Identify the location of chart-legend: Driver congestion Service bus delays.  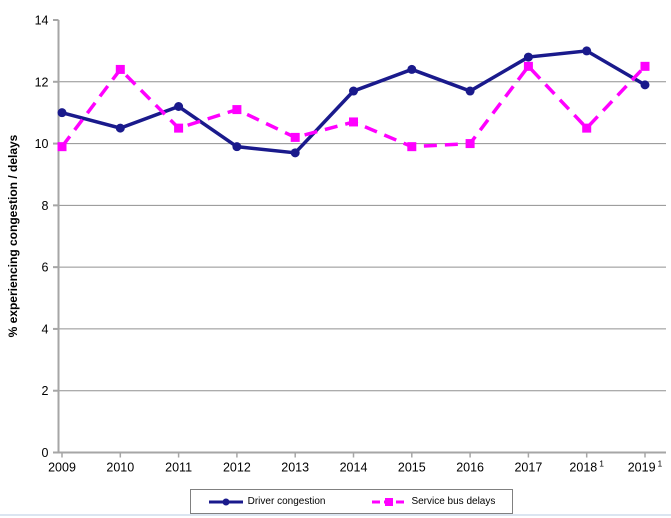
(351, 501).